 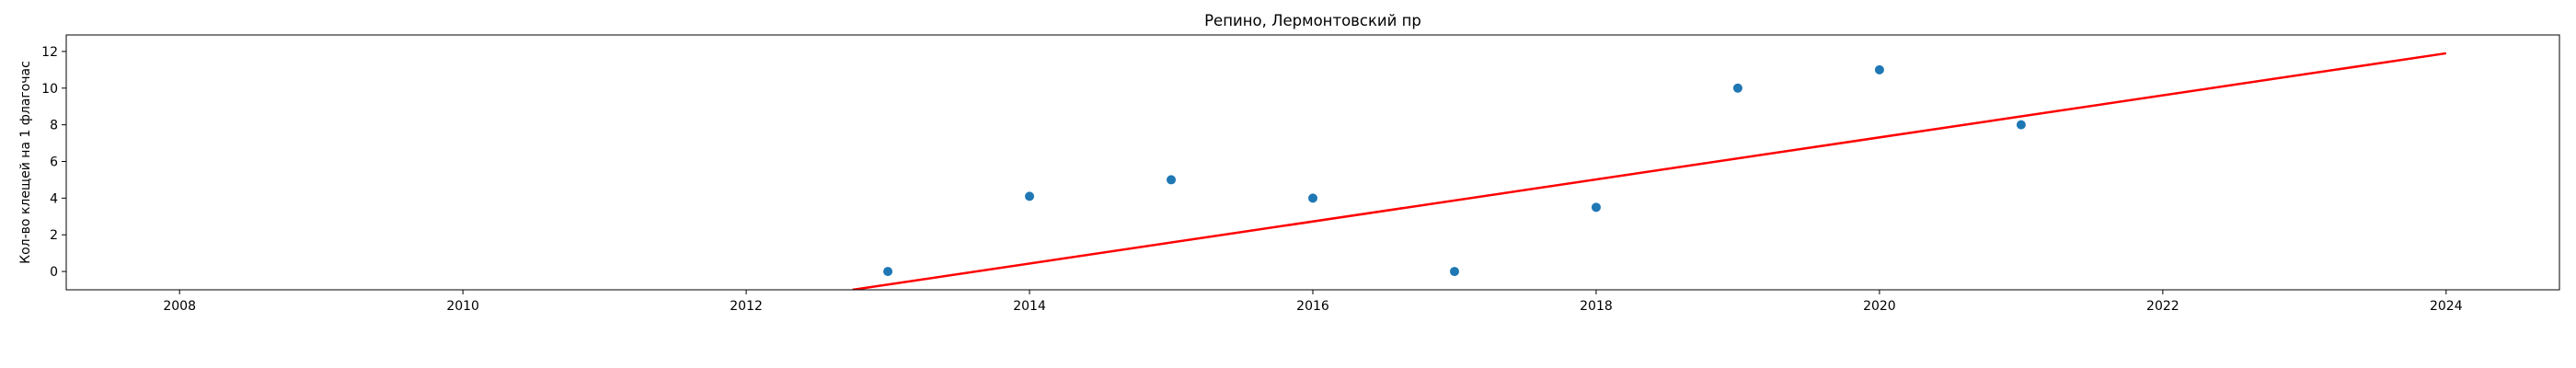 I want to click on y-axis: 0 2 4 6 8 10 12, so click(x=53, y=162).